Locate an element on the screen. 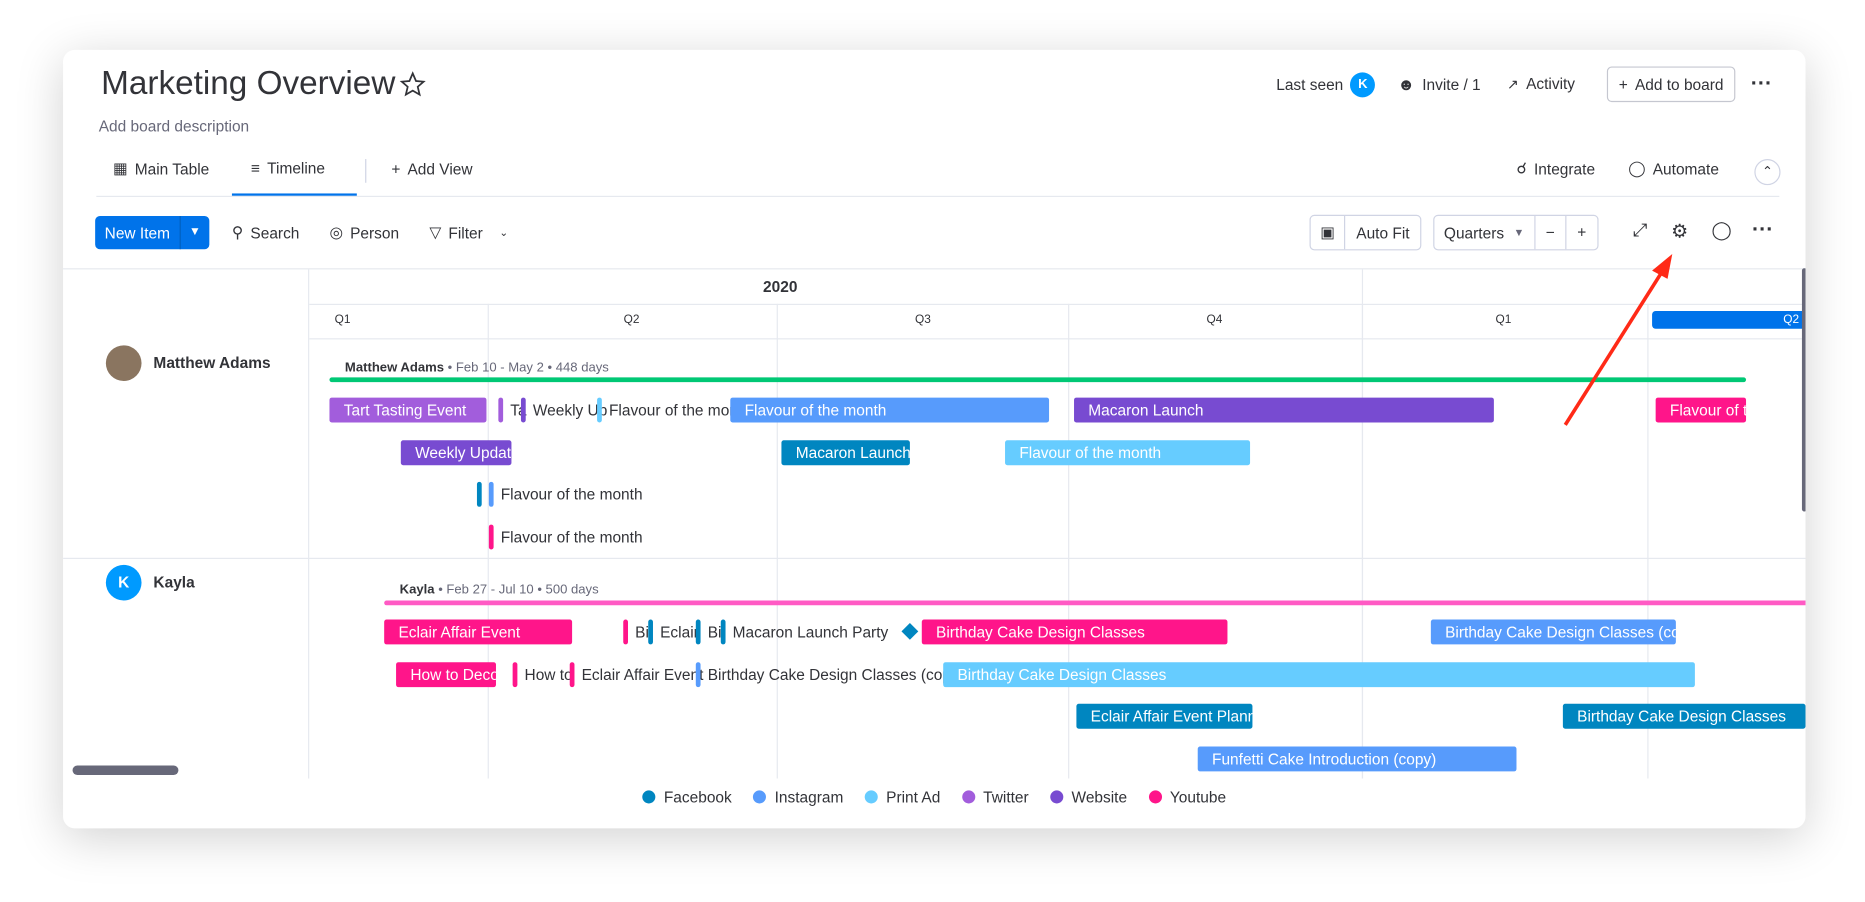 This screenshot has height=902, width=1865. filter-label: Filter is located at coordinates (465, 232).